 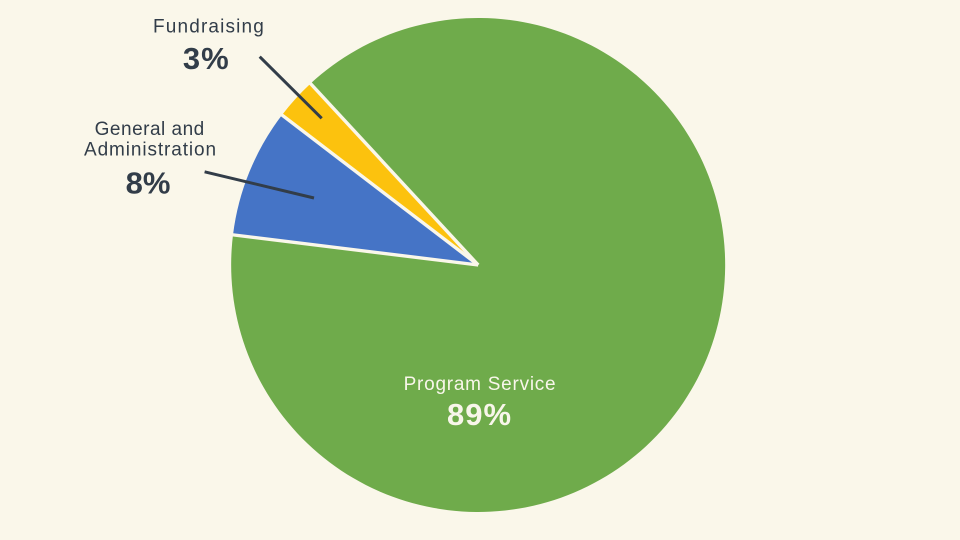 I want to click on svg-text: 8%, so click(x=148, y=182).